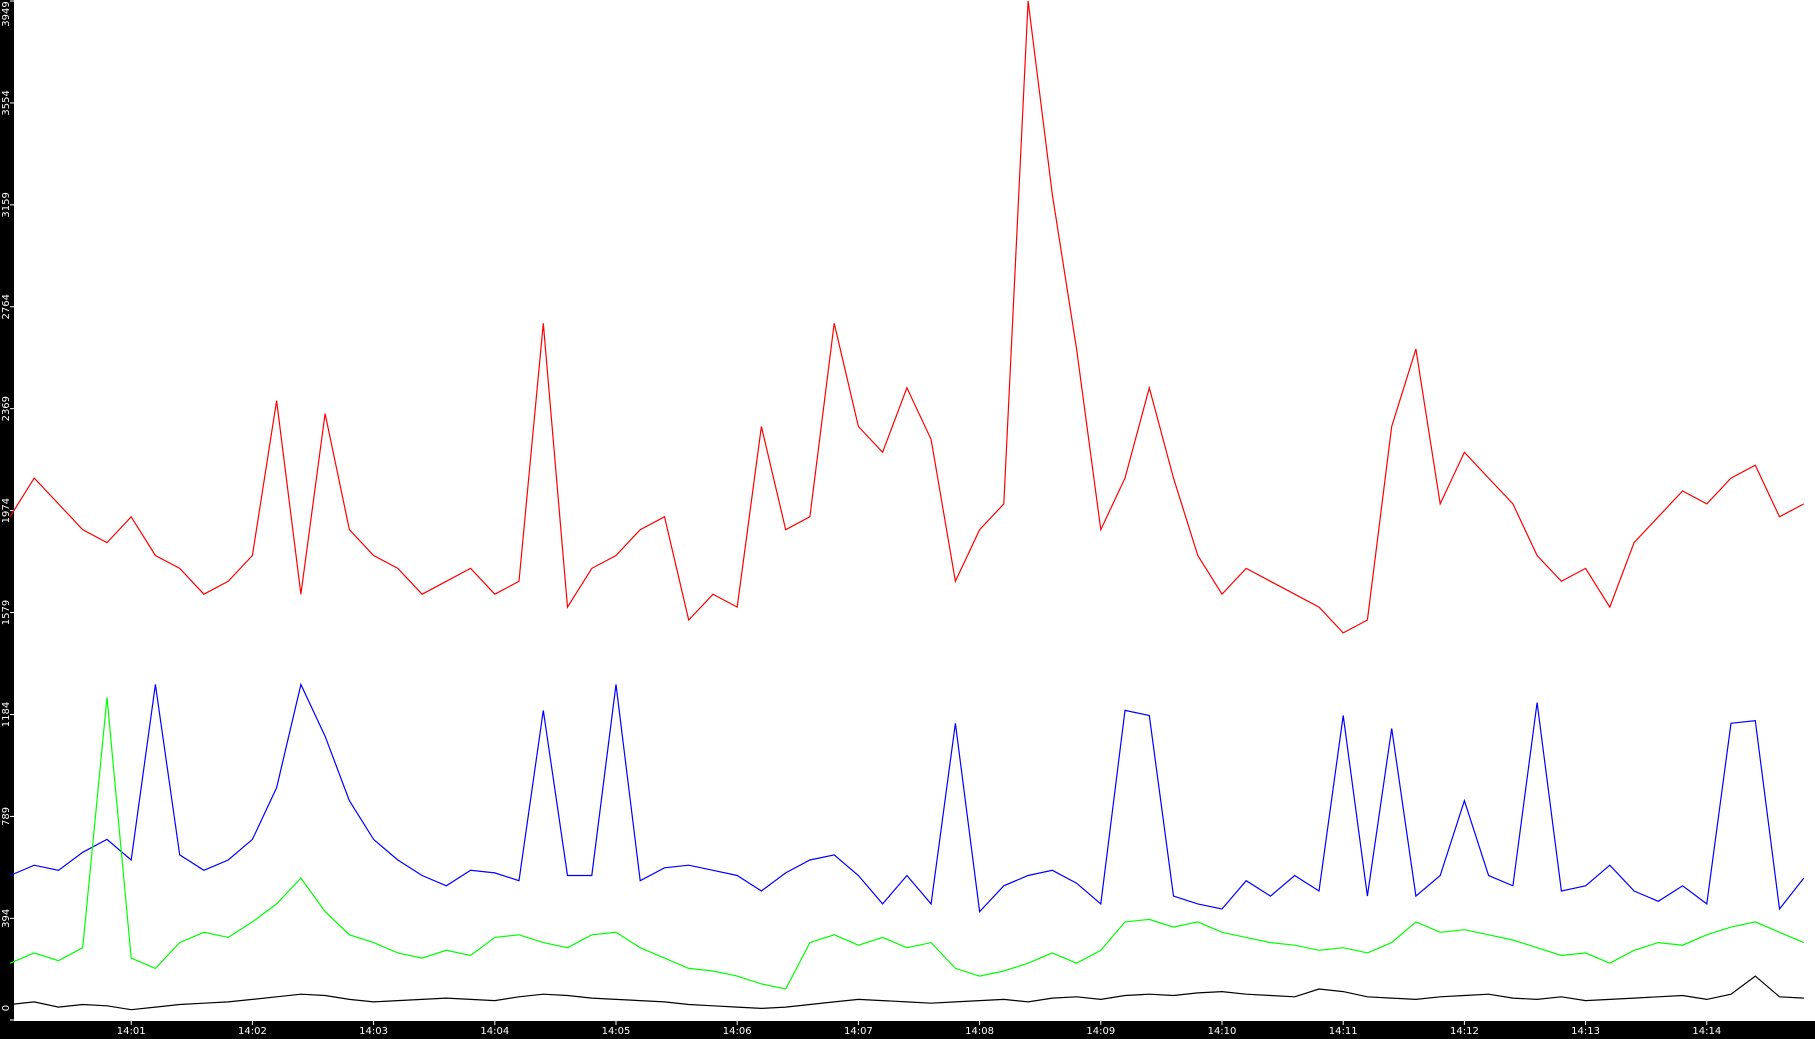 This screenshot has width=1815, height=1039. Describe the element at coordinates (906, 993) in the screenshot. I see `series-line` at that location.